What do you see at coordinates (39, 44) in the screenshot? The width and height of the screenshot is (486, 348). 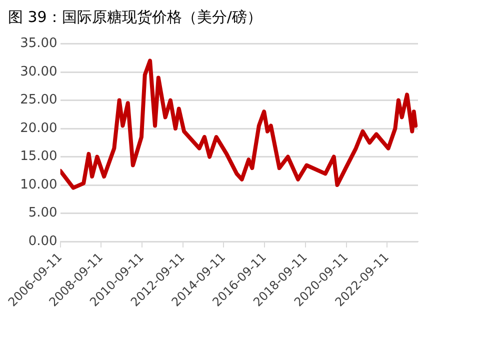 I see `y-tick-label: 35.00` at bounding box center [39, 44].